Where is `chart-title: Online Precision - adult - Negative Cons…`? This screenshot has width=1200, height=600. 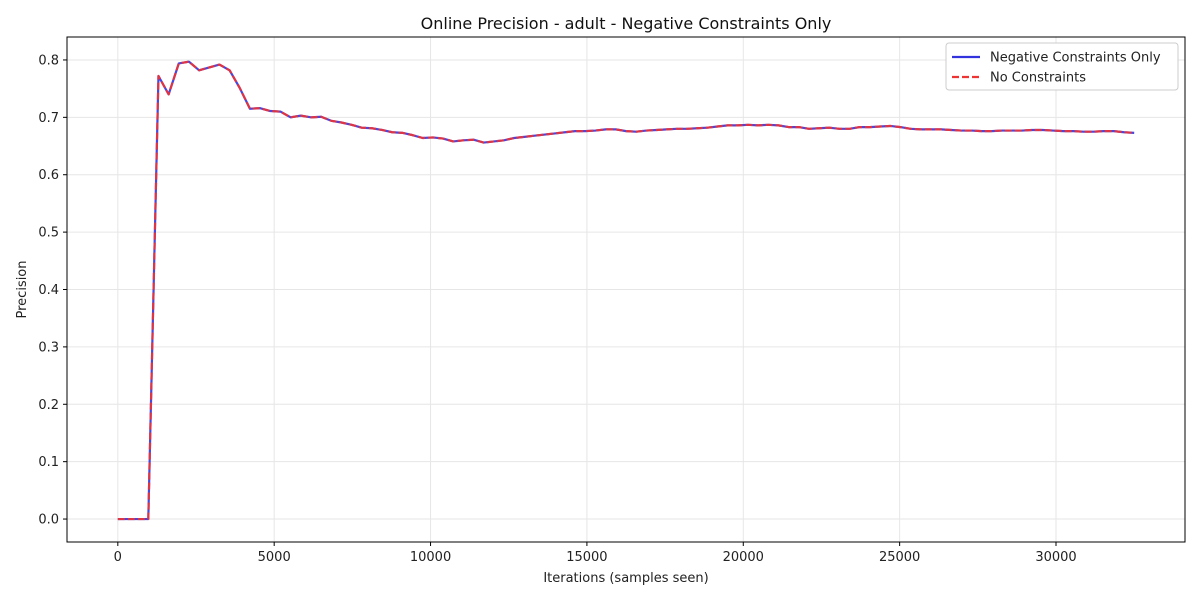 chart-title: Online Precision - adult - Negative Cons… is located at coordinates (626, 23).